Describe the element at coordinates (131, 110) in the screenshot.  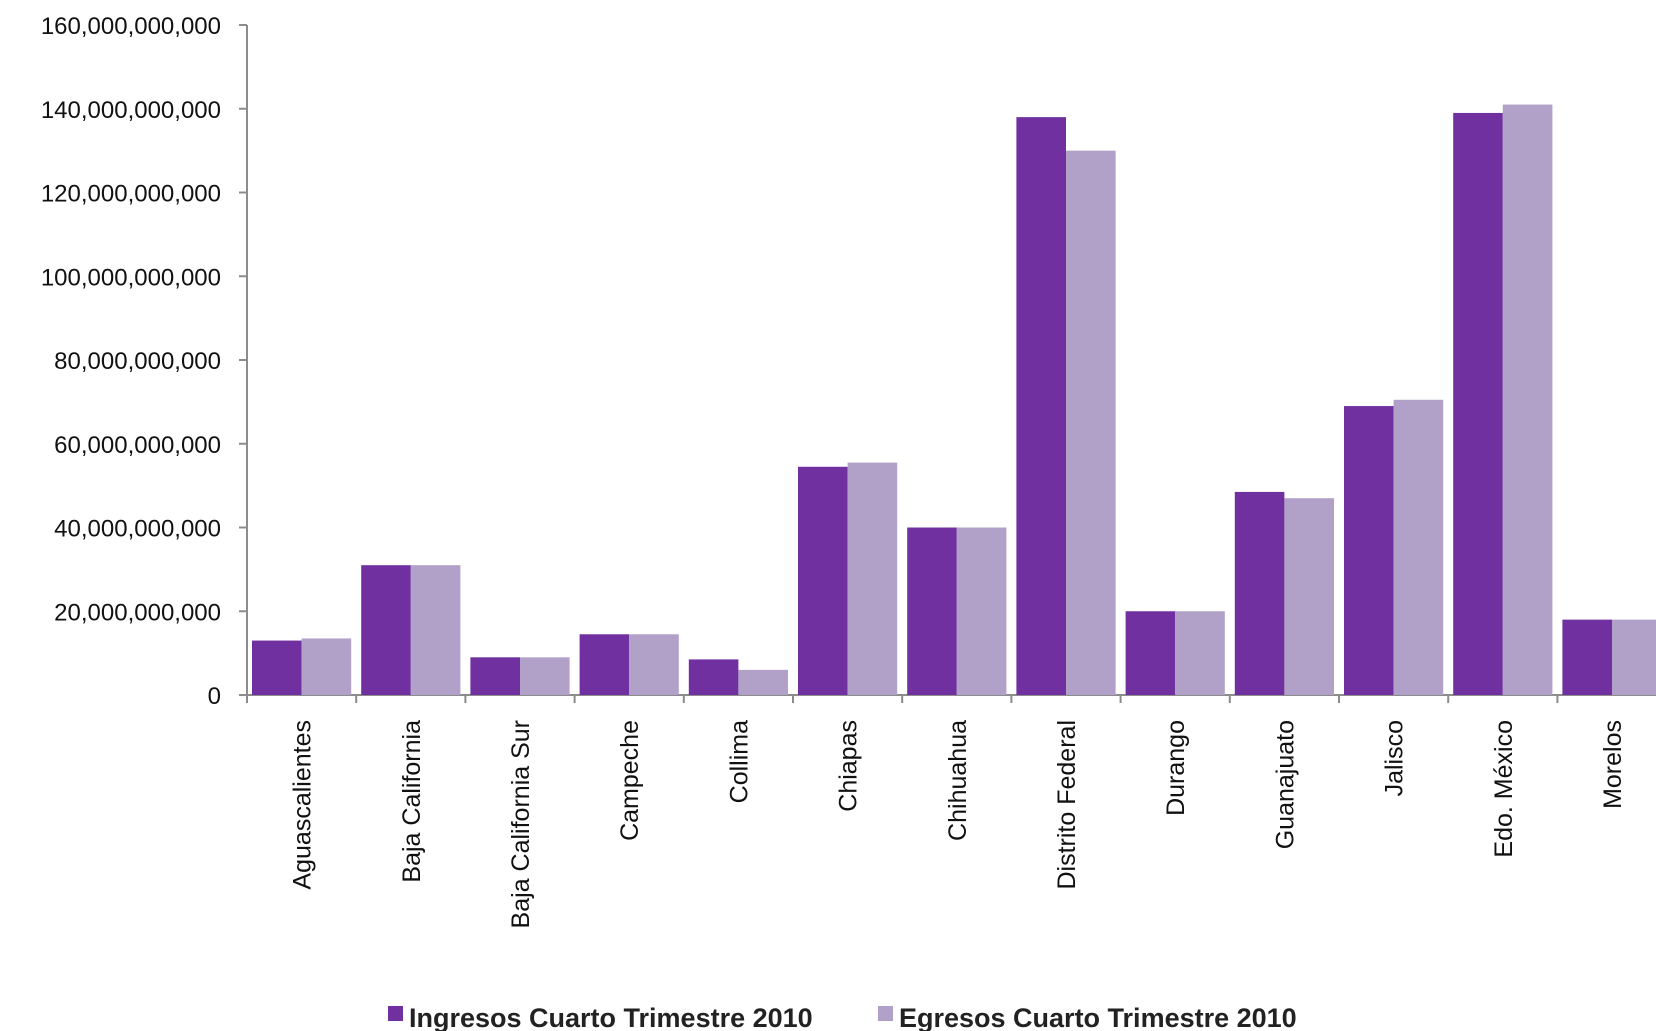
I see `y-tick-label: 140,000,000,000` at that location.